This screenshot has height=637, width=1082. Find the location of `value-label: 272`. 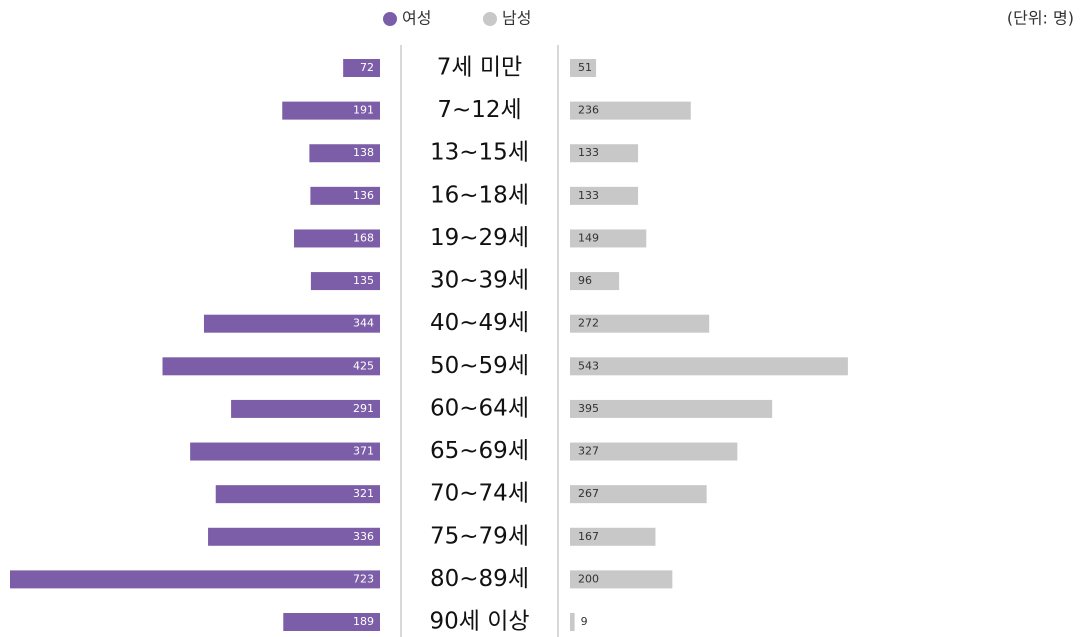

value-label: 272 is located at coordinates (588, 323).